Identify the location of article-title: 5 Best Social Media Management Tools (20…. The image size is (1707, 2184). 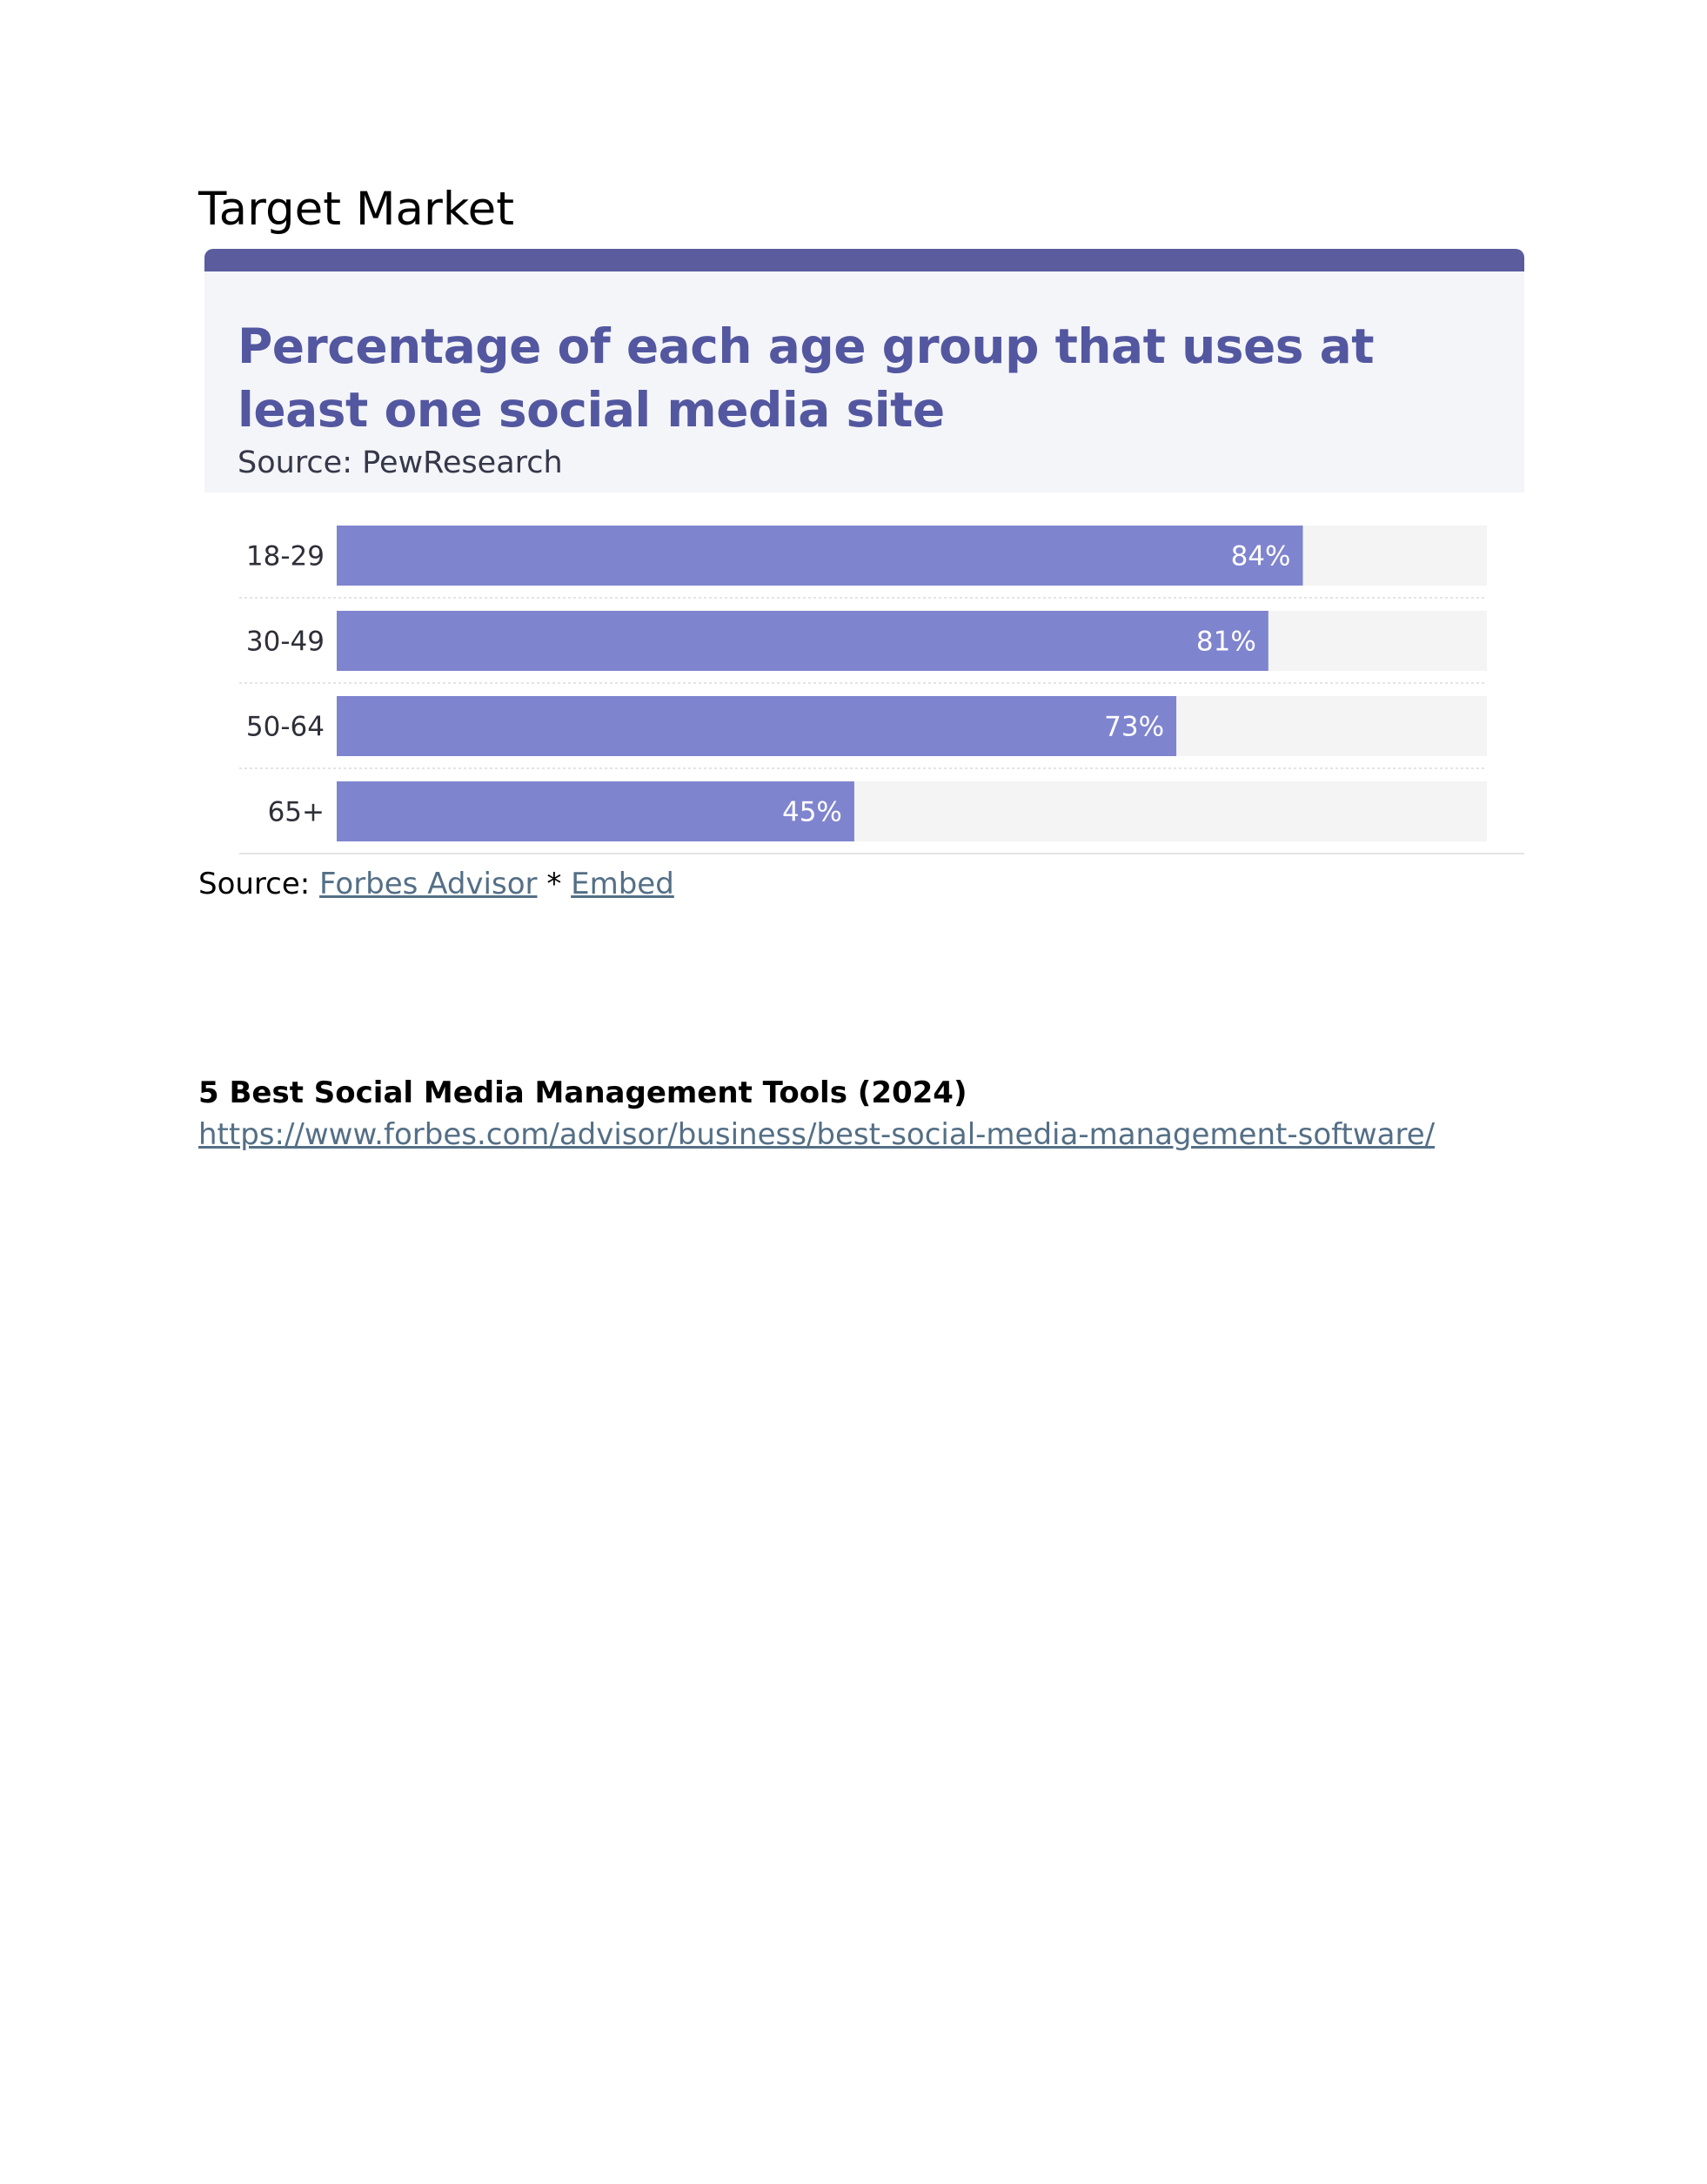
(582, 1092).